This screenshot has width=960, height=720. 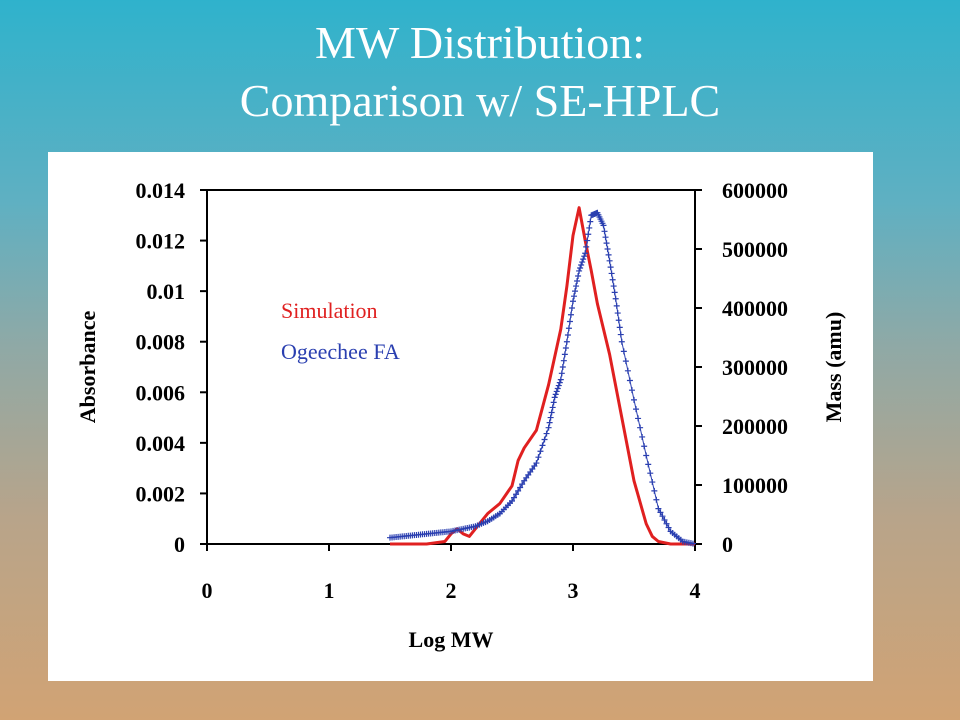 I want to click on slide-title-line1: MW Distribution:, so click(x=480, y=42).